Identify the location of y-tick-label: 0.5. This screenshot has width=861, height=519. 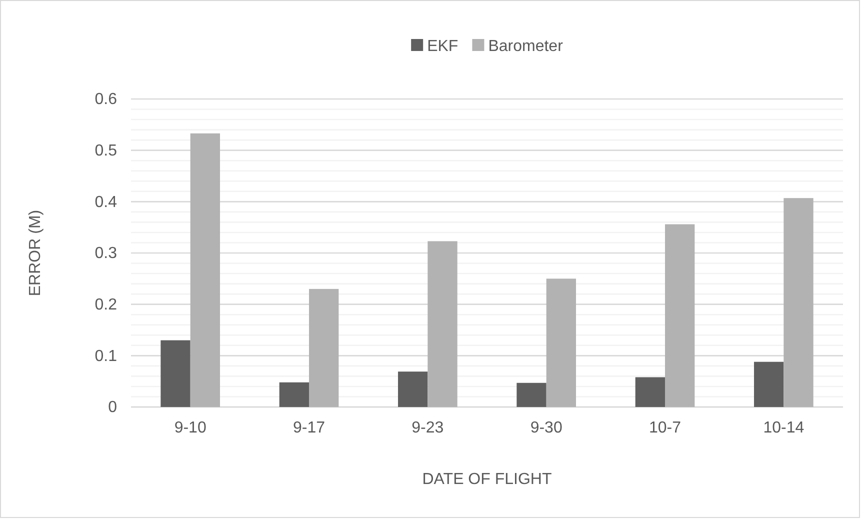
(106, 151).